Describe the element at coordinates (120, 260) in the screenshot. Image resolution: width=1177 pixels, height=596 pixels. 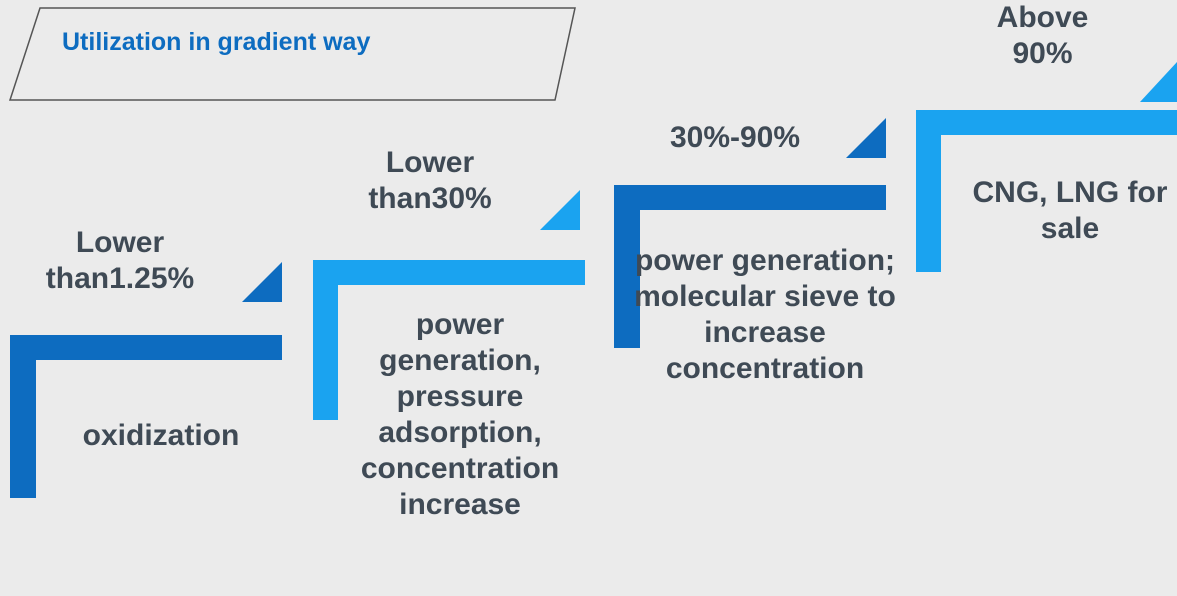
I see `step-level: Lower than1.25%` at that location.